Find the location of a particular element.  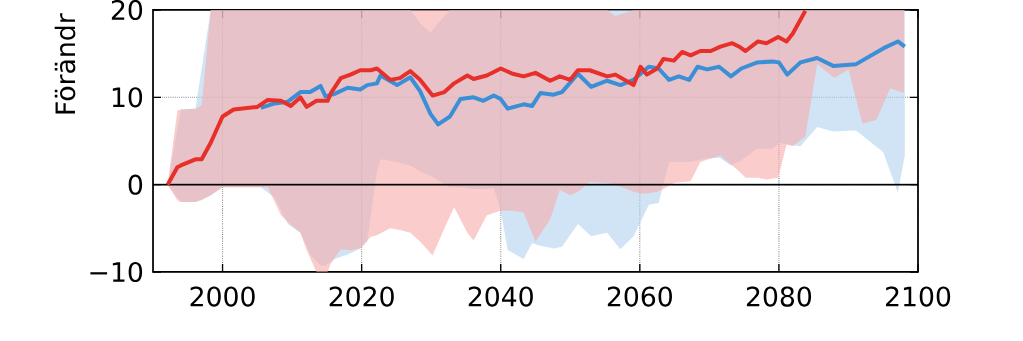

y-axis-title: Förändr is located at coordinates (65, 63).